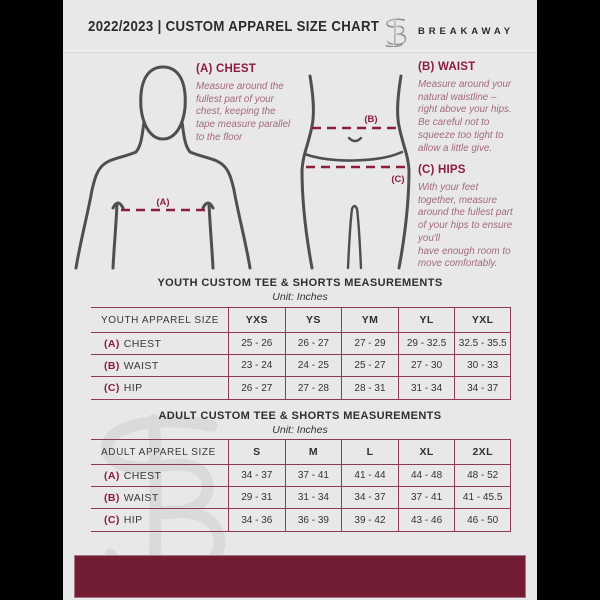  I want to click on table-cell: 27 - 28, so click(313, 388).